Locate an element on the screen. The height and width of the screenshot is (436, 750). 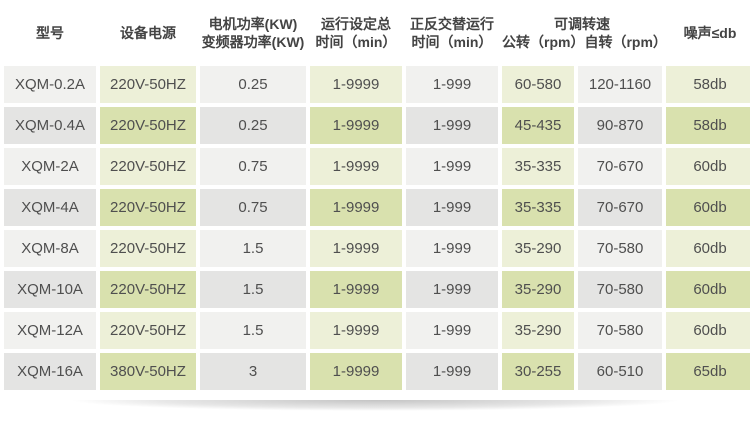
header-speed-group-label: 可调转速 is located at coordinates (582, 23).